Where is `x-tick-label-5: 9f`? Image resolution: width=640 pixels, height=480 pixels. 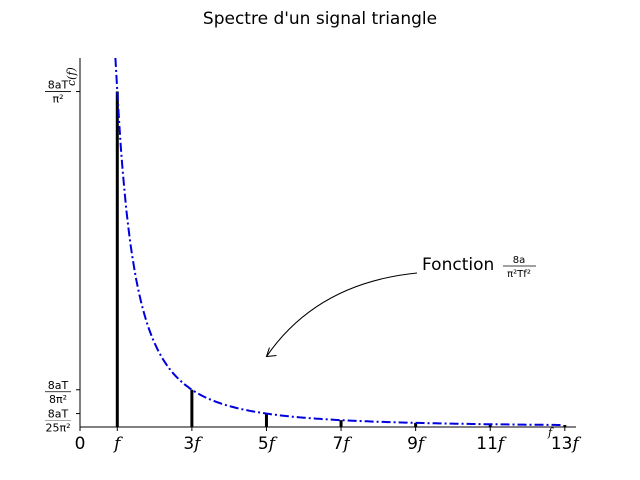 x-tick-label-5: 9f is located at coordinates (417, 444).